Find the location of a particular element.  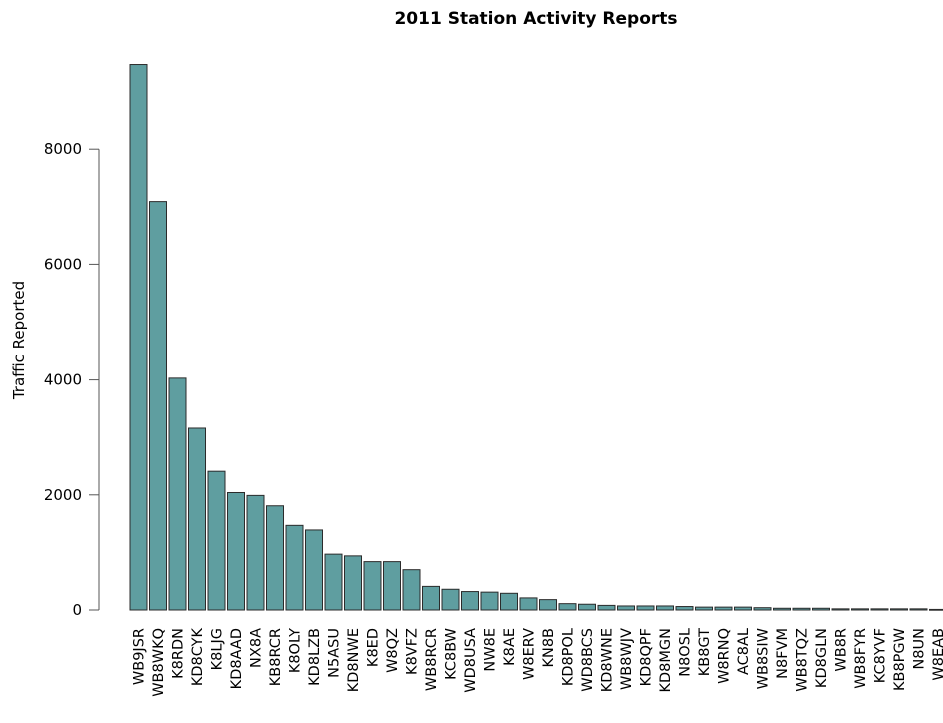

bar-wb8tqz is located at coordinates (801, 609).